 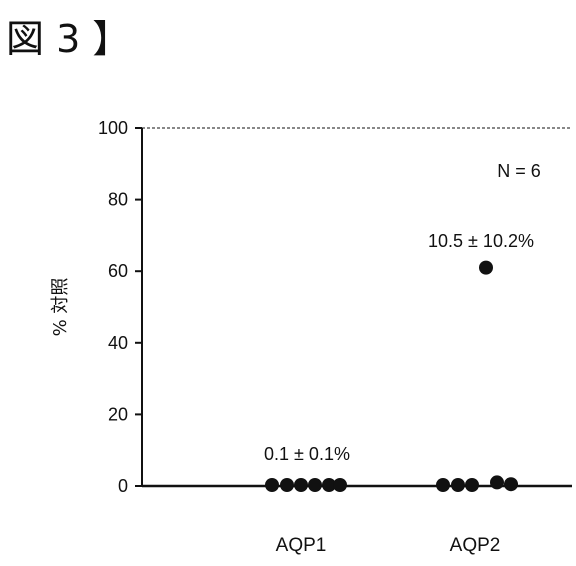 I want to click on y-tick-label: 100, so click(x=113, y=128).